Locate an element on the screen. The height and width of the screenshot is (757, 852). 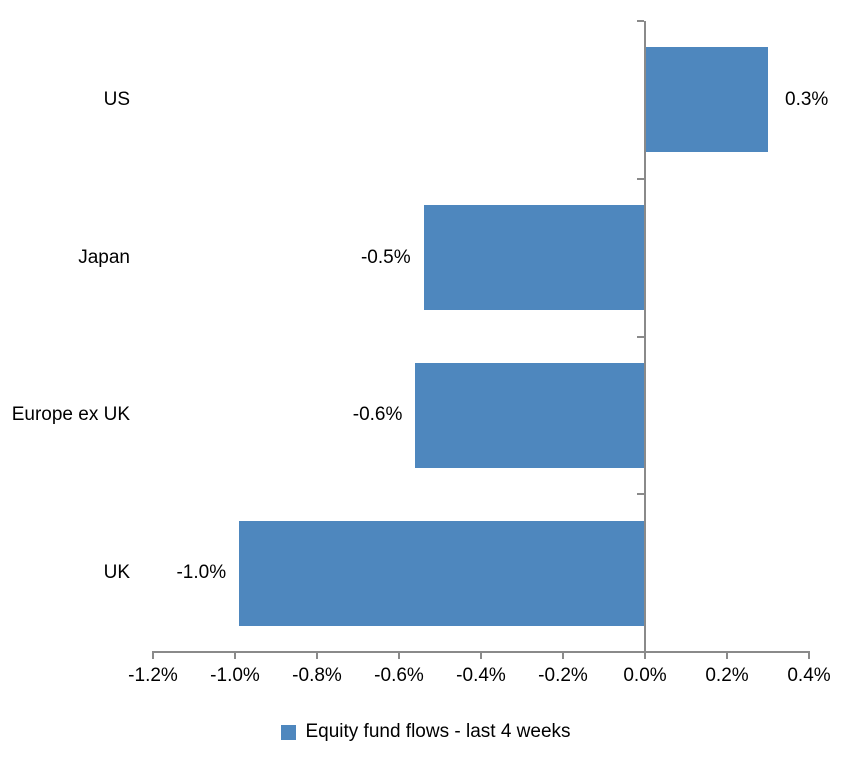
x-tick-label-3: -0.6% is located at coordinates (399, 675).